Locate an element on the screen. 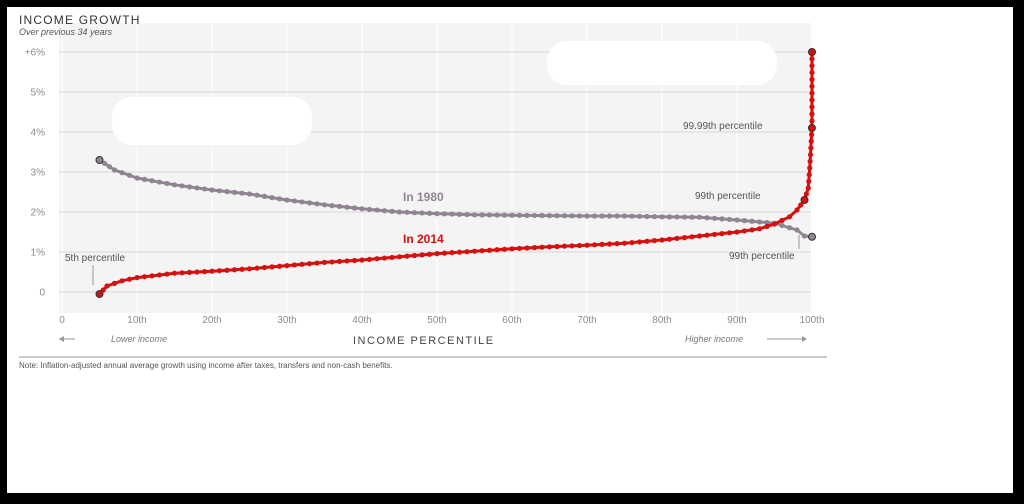 The height and width of the screenshot is (504, 1024). y-tick-label: 2% is located at coordinates (38, 213).